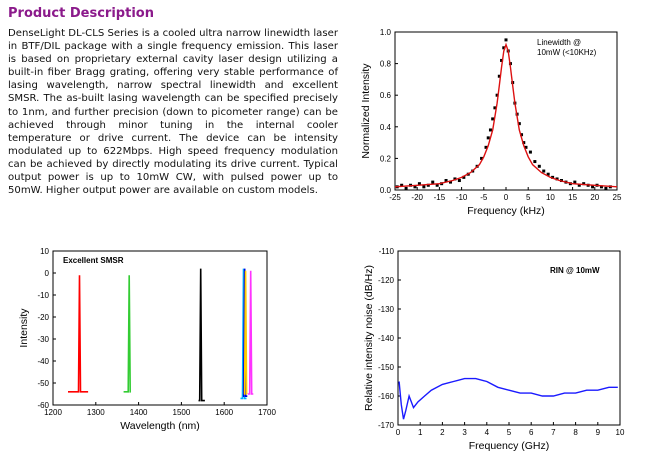 The image size is (650, 461). Describe the element at coordinates (575, 270) in the screenshot. I see `annotation-label: RIN @ 10mW` at that location.